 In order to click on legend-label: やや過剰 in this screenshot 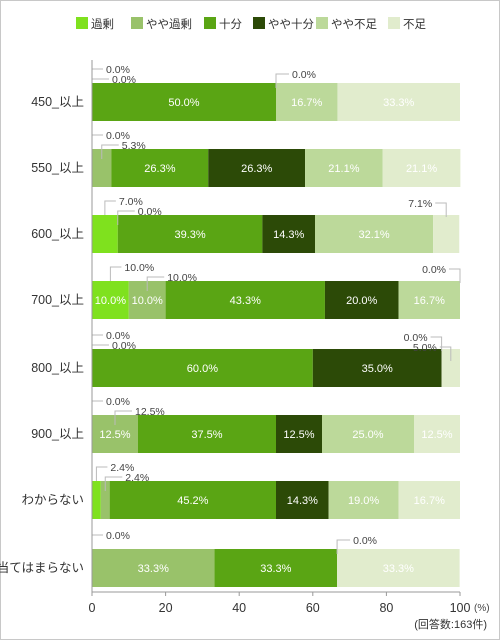, I will do `click(169, 24)`.